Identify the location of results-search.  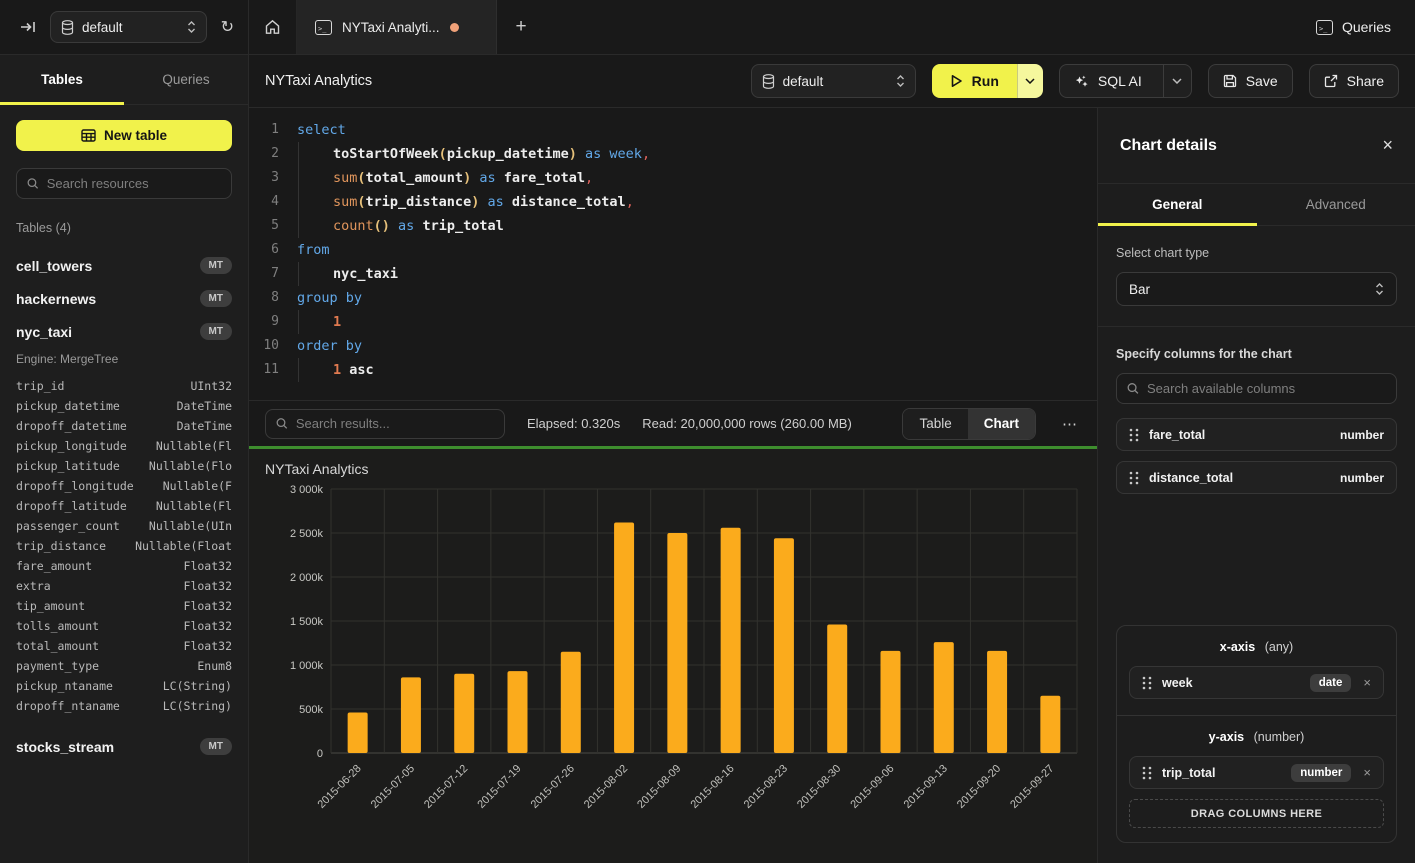
(385, 423).